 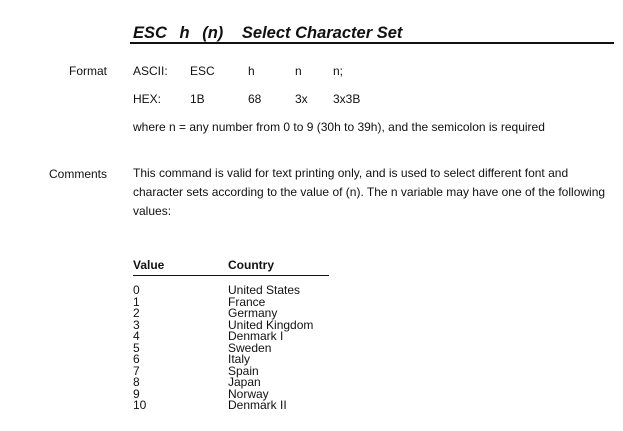 I want to click on hex-3x: 3x, so click(x=301, y=99).